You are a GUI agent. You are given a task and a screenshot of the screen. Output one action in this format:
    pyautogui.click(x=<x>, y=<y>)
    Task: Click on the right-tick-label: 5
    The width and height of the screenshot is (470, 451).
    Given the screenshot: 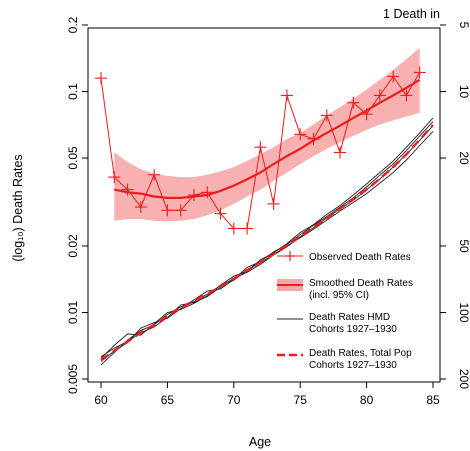 What is the action you would take?
    pyautogui.click(x=463, y=25)
    